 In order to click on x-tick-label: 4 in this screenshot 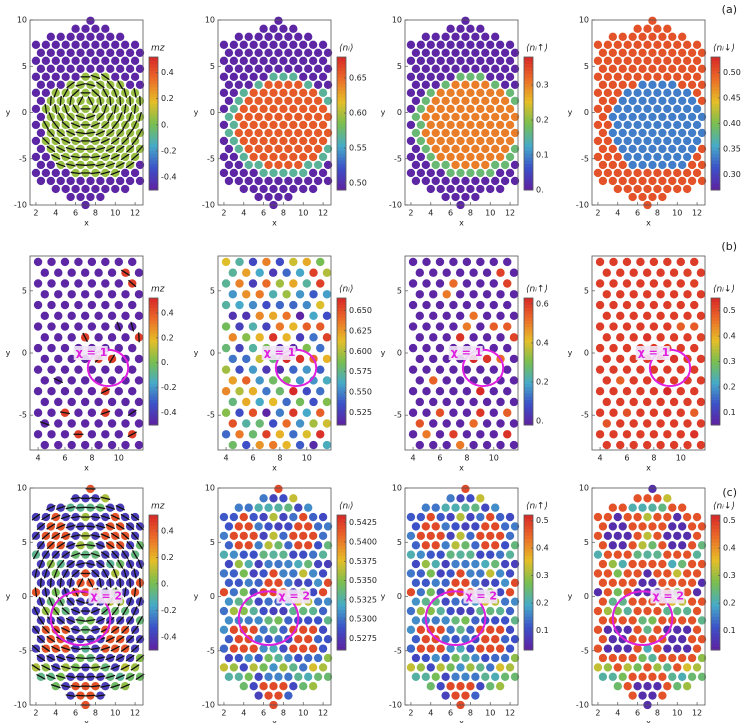, I will do `click(55, 713)`.